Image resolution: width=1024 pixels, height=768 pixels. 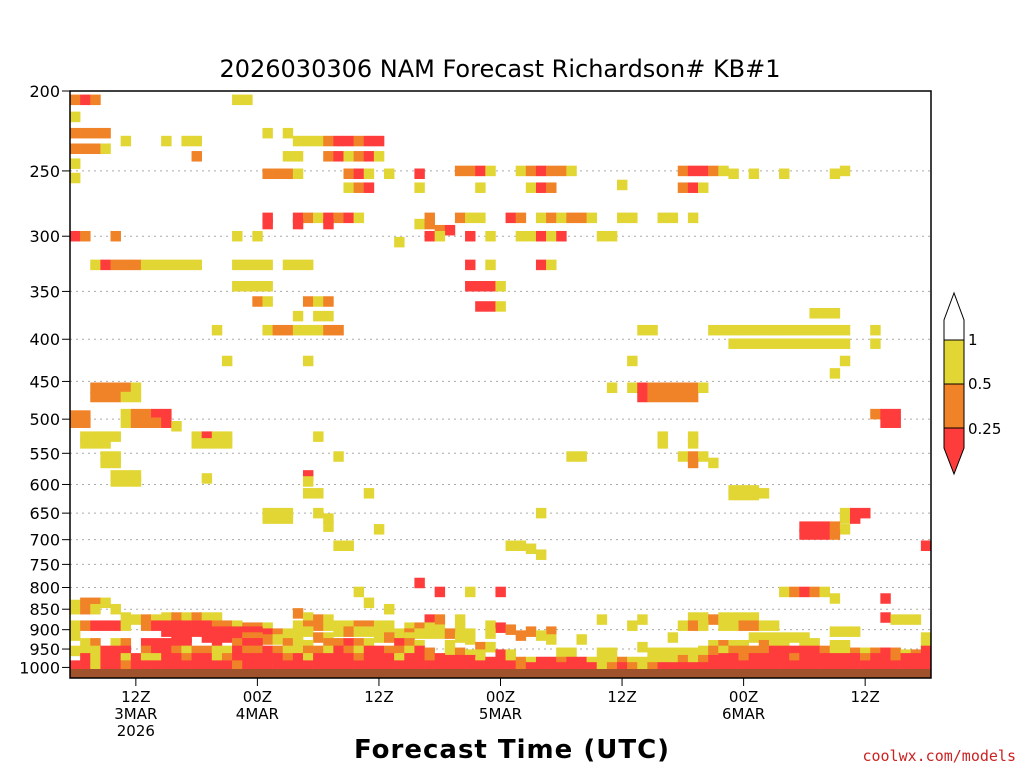 I want to click on x-tick-label: 4MAR, so click(x=257, y=714).